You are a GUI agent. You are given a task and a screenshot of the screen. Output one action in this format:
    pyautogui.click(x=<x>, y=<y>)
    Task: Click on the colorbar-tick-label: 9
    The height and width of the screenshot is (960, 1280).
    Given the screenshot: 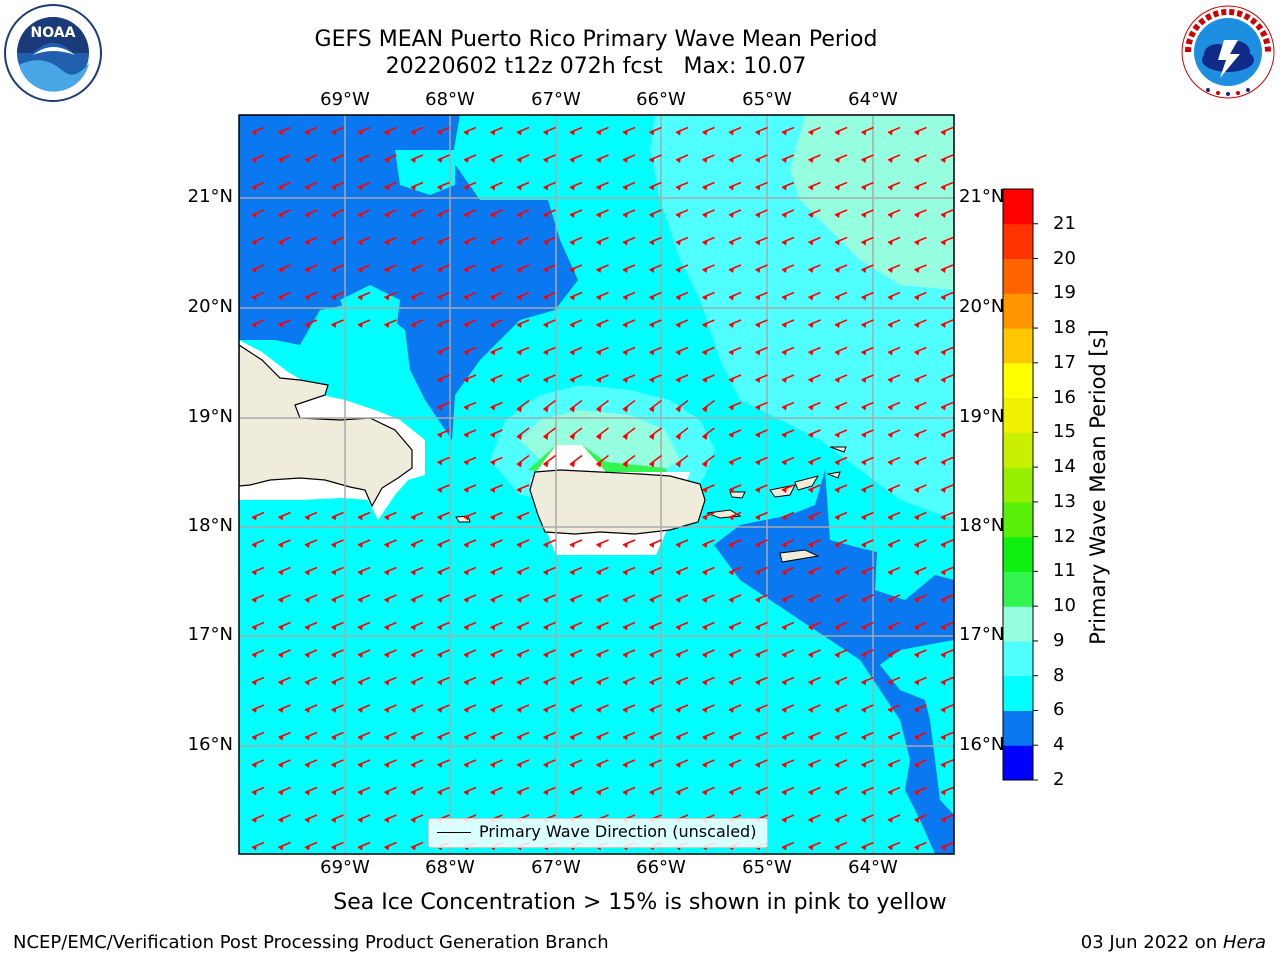 What is the action you would take?
    pyautogui.click(x=1059, y=640)
    